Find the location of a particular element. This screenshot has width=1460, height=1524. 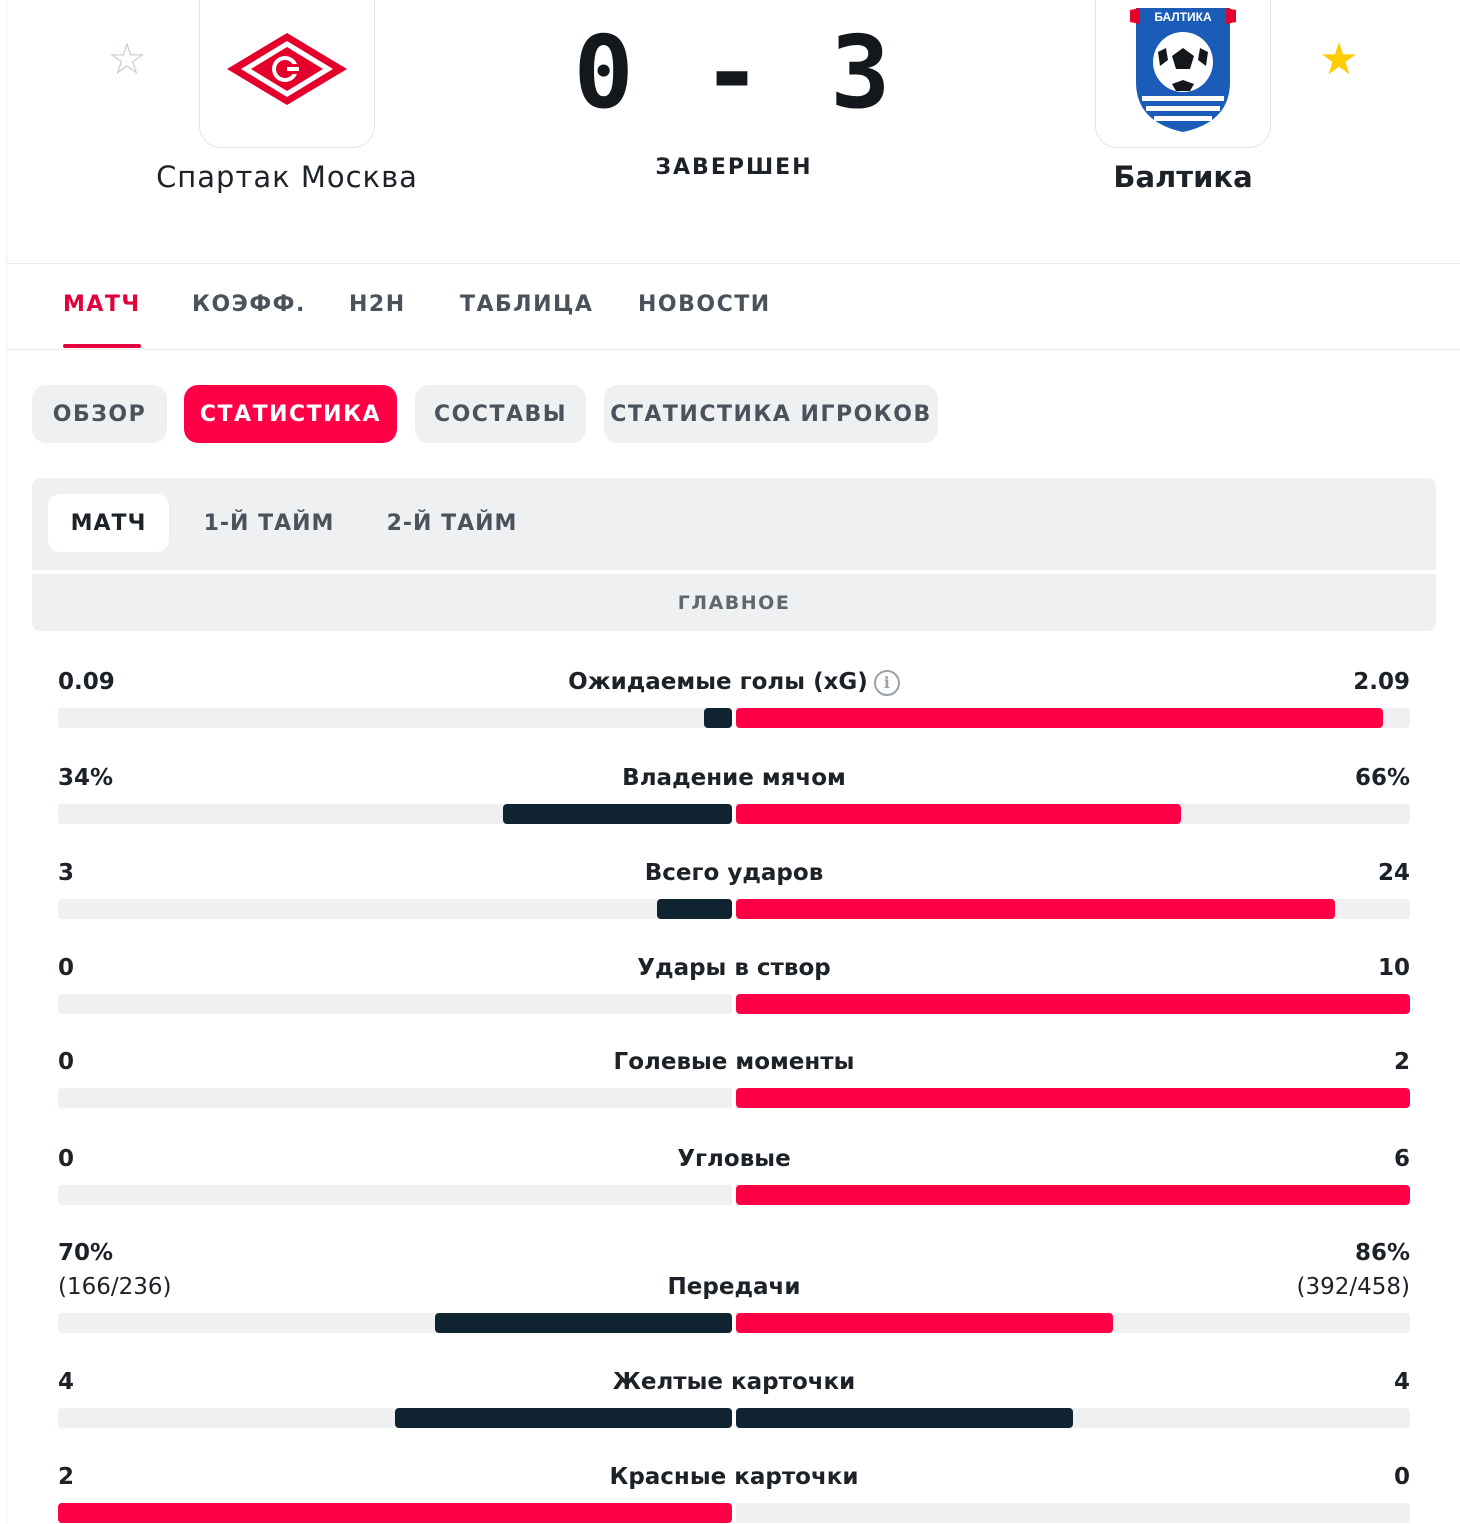

spartak-logo-icon is located at coordinates (287, 68).